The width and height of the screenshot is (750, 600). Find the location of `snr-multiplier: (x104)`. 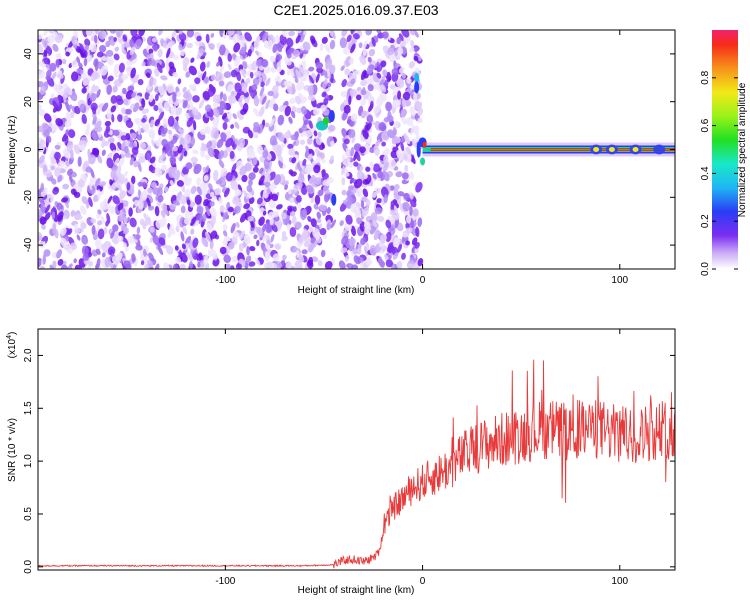

snr-multiplier: (x104) is located at coordinates (12, 345).